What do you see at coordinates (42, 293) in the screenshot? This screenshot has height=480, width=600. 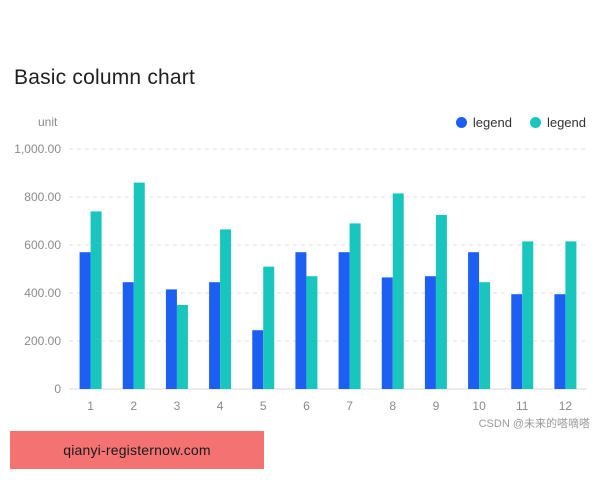 I see `y-tick-label: 400.00` at bounding box center [42, 293].